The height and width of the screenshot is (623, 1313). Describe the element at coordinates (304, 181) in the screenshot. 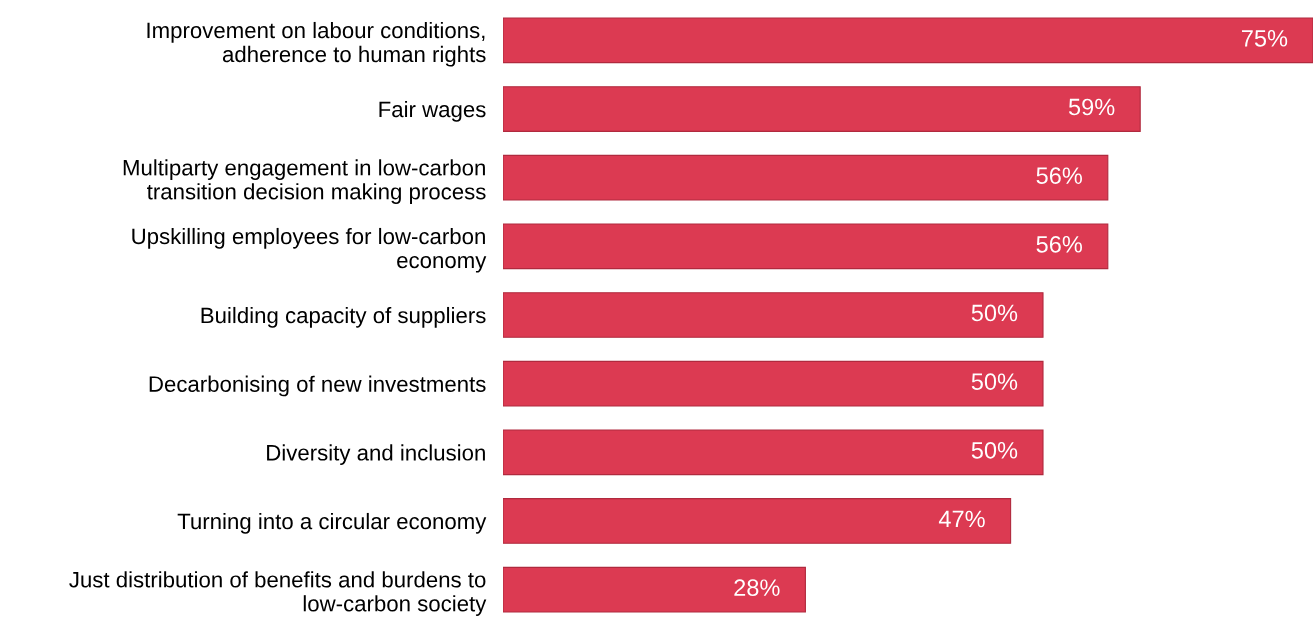

I see `y-tick-label: Multiparty engagement in low-carbon transition decision making process` at that location.